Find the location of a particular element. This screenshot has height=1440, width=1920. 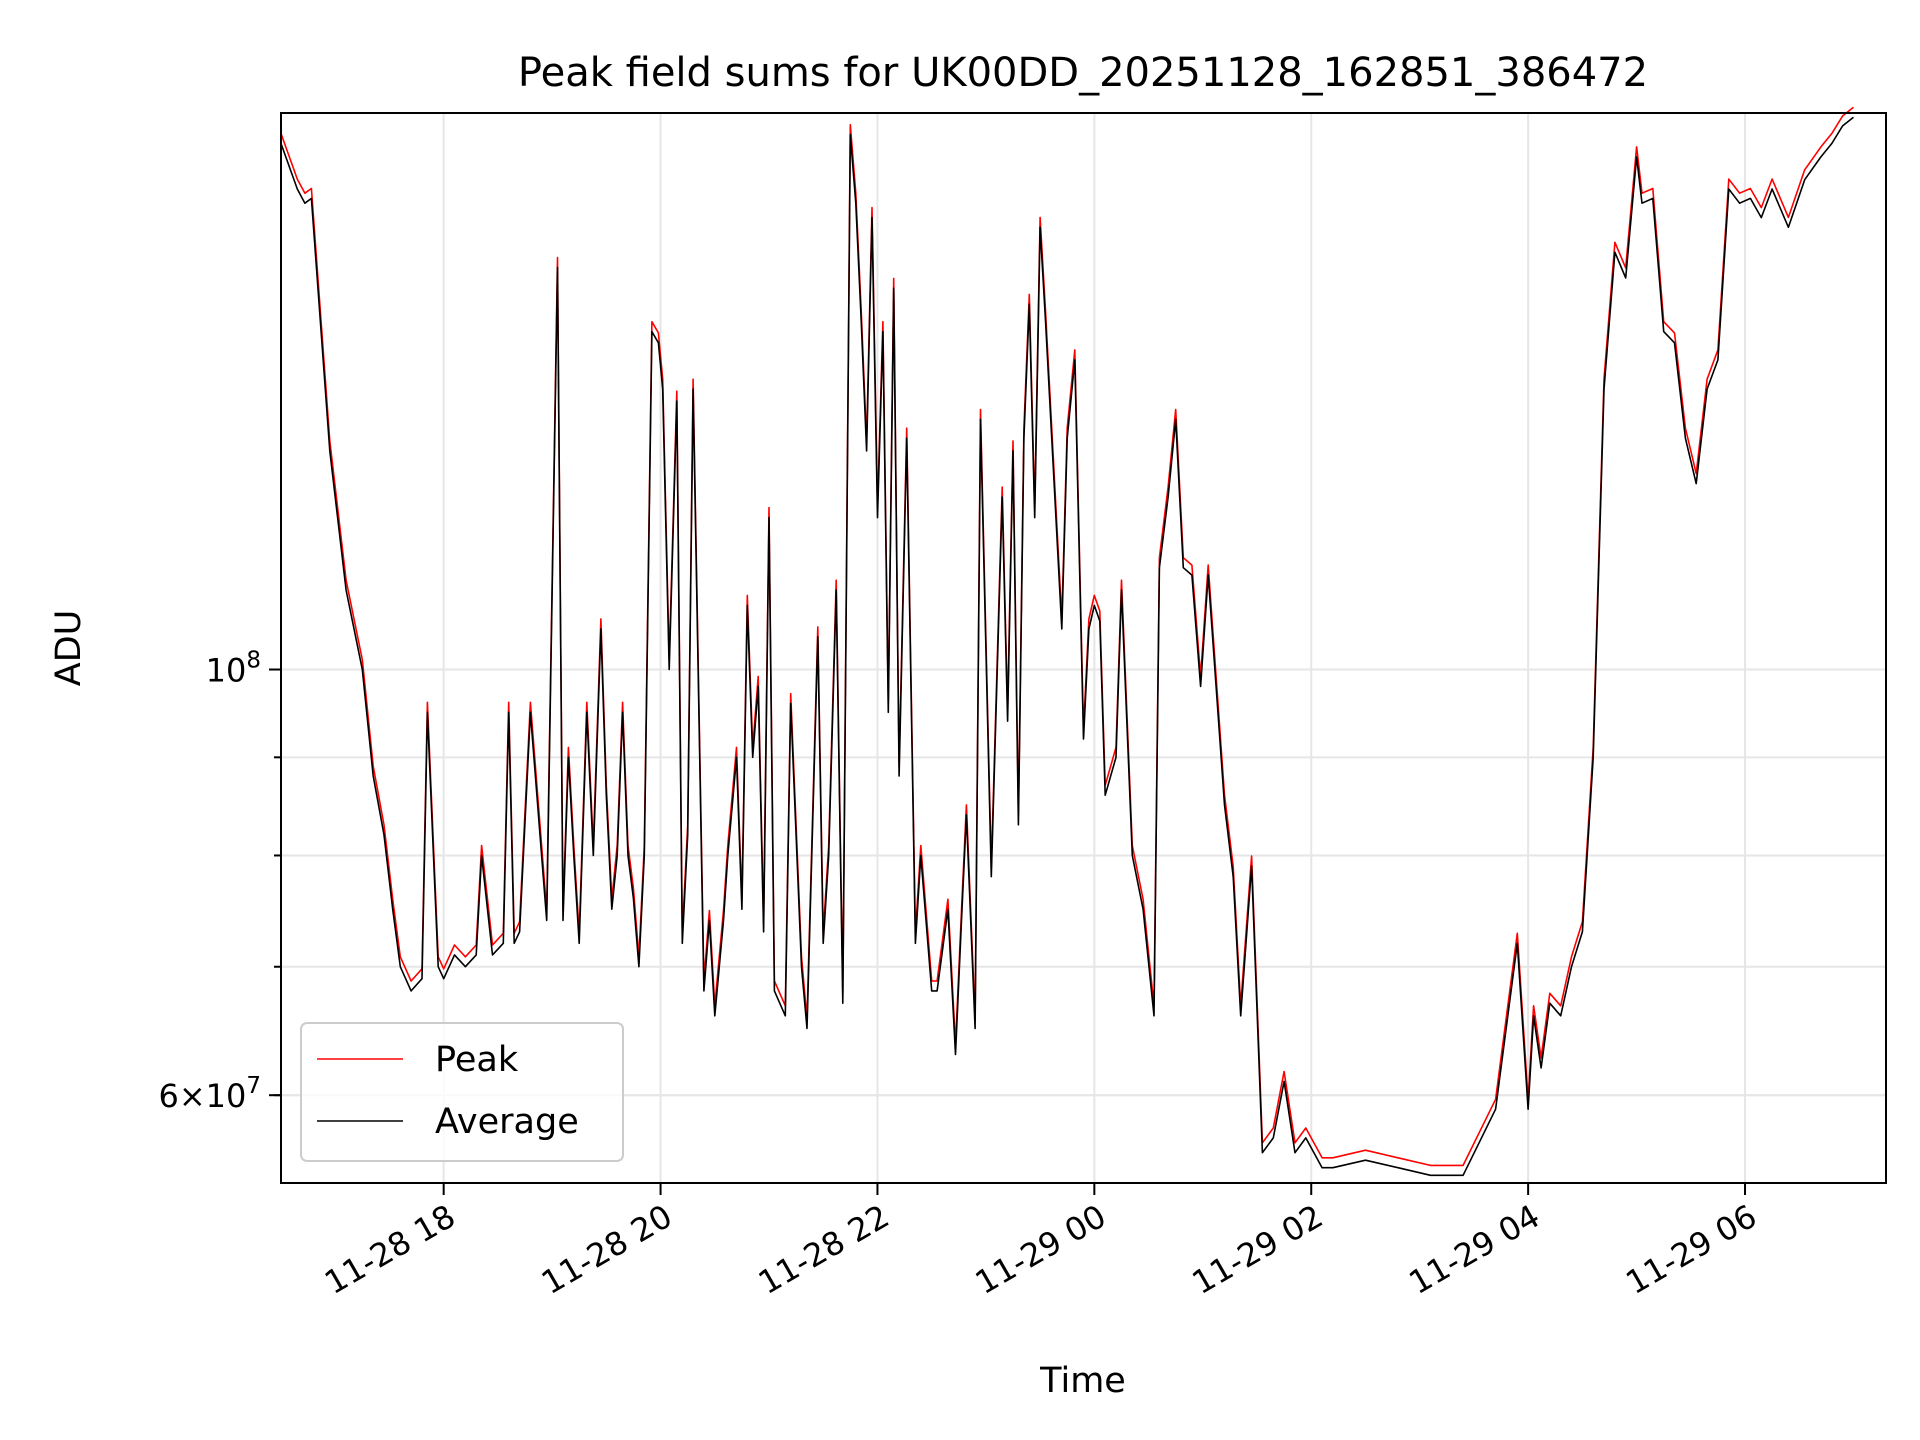

legend-box is located at coordinates (462, 1092).